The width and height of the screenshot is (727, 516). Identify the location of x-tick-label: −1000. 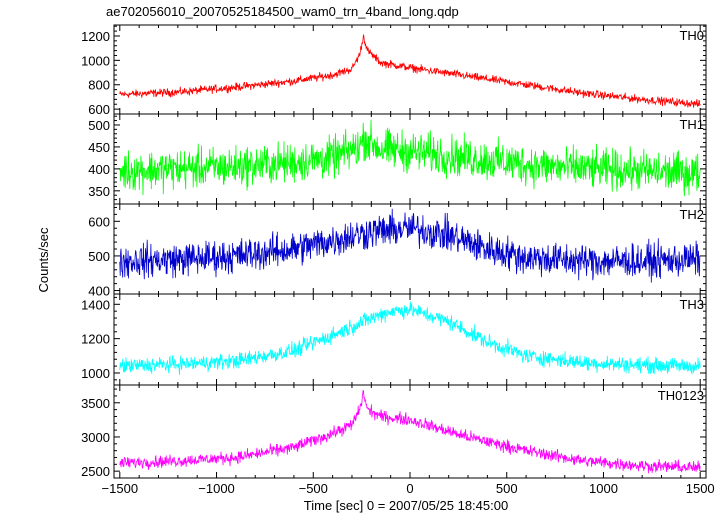
(216, 488).